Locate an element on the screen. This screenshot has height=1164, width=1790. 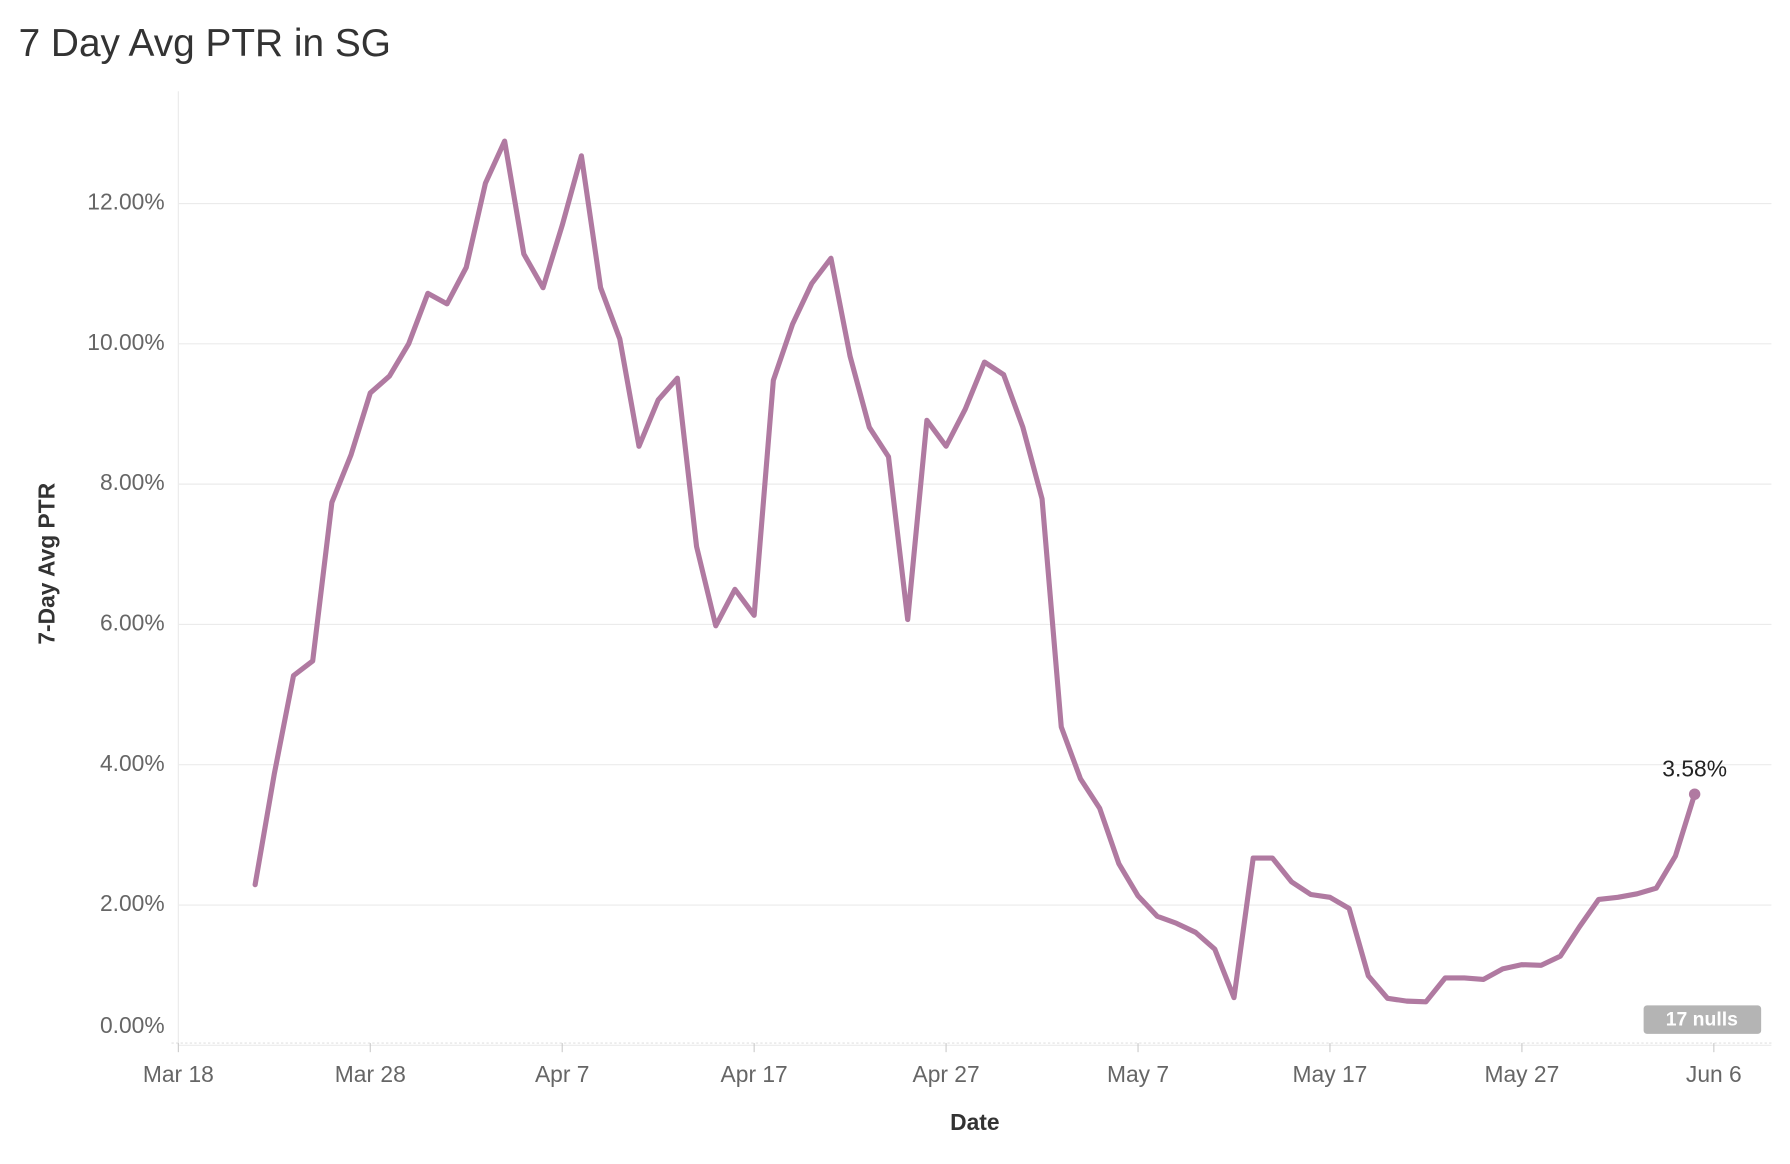
x-tick-label: Jun 6 is located at coordinates (1714, 1074).